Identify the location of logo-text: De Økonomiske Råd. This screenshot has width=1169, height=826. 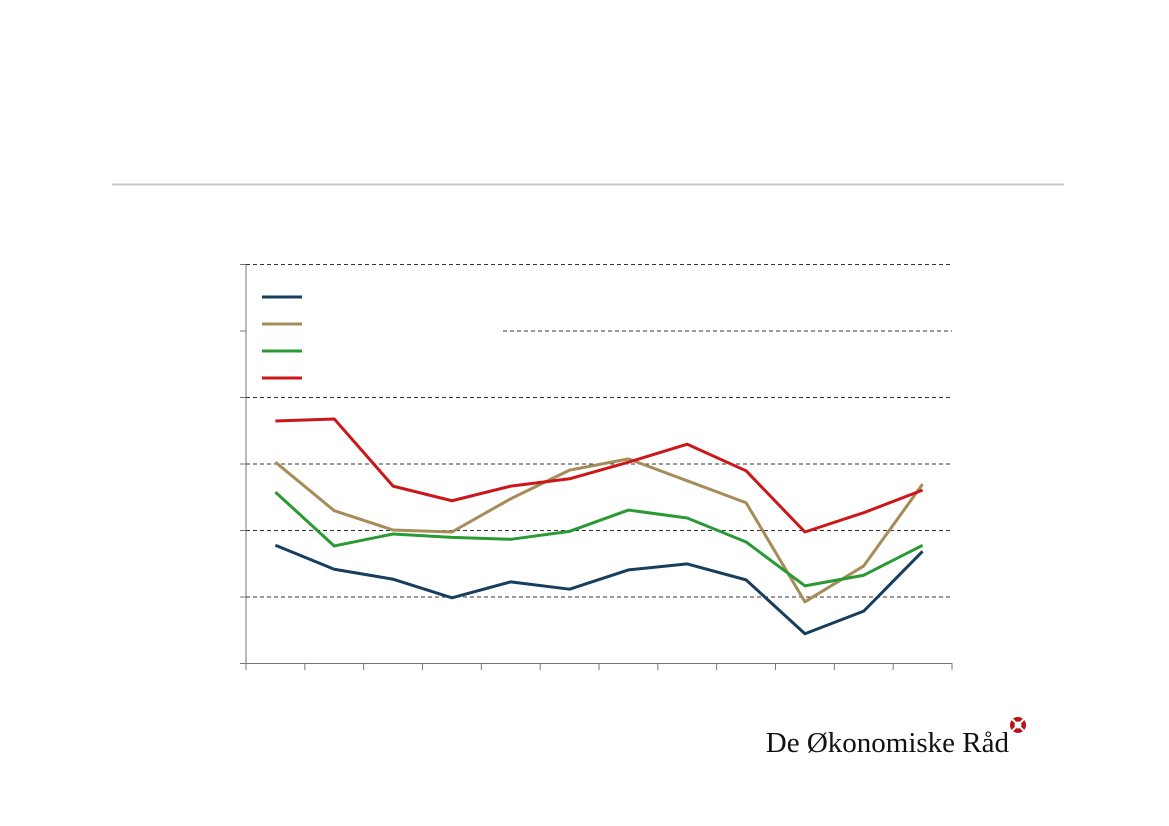
(888, 743).